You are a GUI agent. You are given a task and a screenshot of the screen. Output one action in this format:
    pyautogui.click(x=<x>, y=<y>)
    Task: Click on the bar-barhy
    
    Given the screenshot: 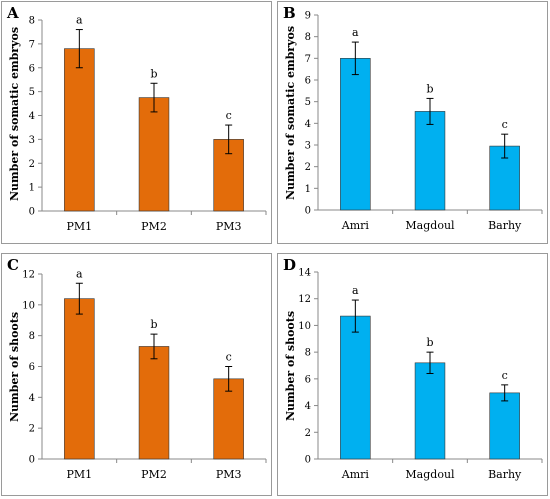 What is the action you would take?
    pyautogui.click(x=504, y=426)
    